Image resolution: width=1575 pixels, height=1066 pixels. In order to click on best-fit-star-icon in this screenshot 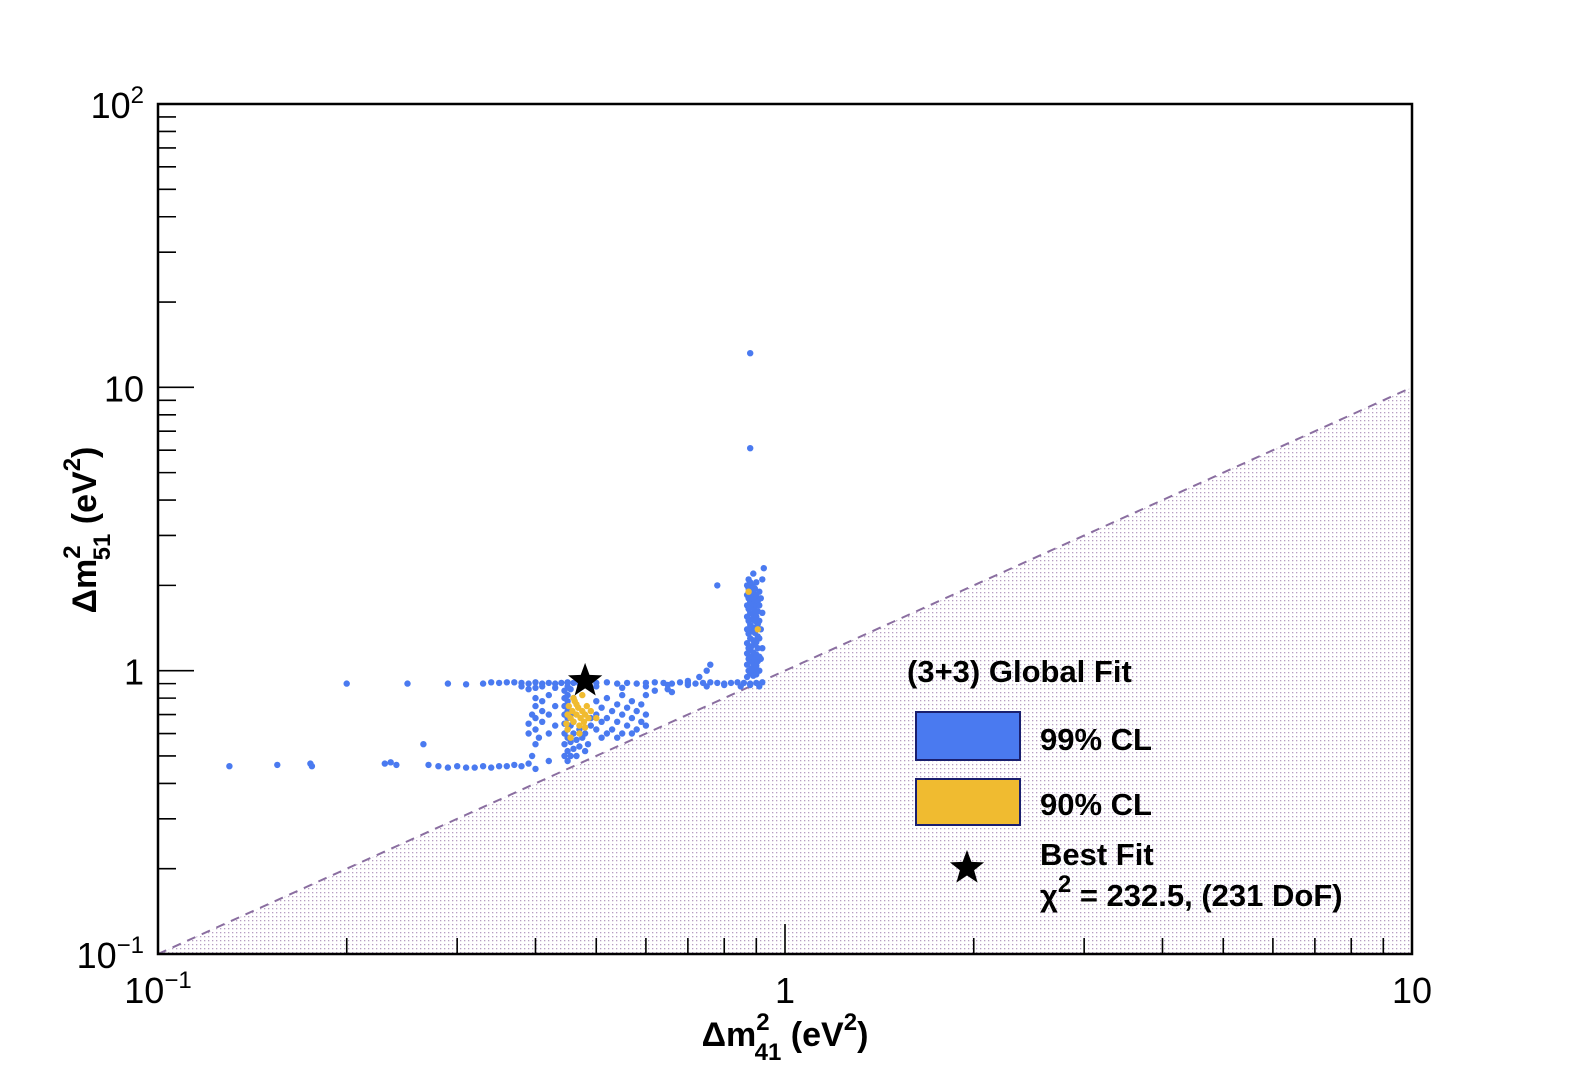, I will do `click(585, 679)`.